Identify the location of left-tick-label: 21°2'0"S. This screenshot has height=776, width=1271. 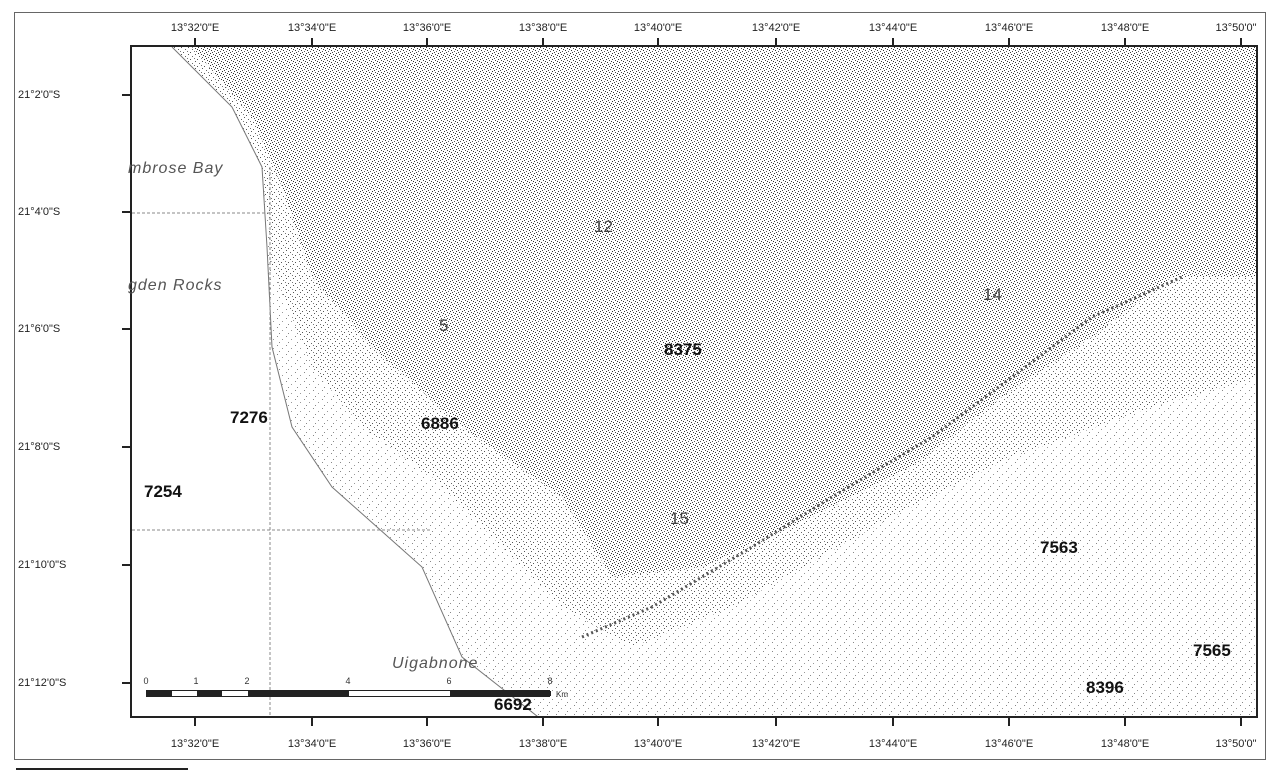
(39, 95).